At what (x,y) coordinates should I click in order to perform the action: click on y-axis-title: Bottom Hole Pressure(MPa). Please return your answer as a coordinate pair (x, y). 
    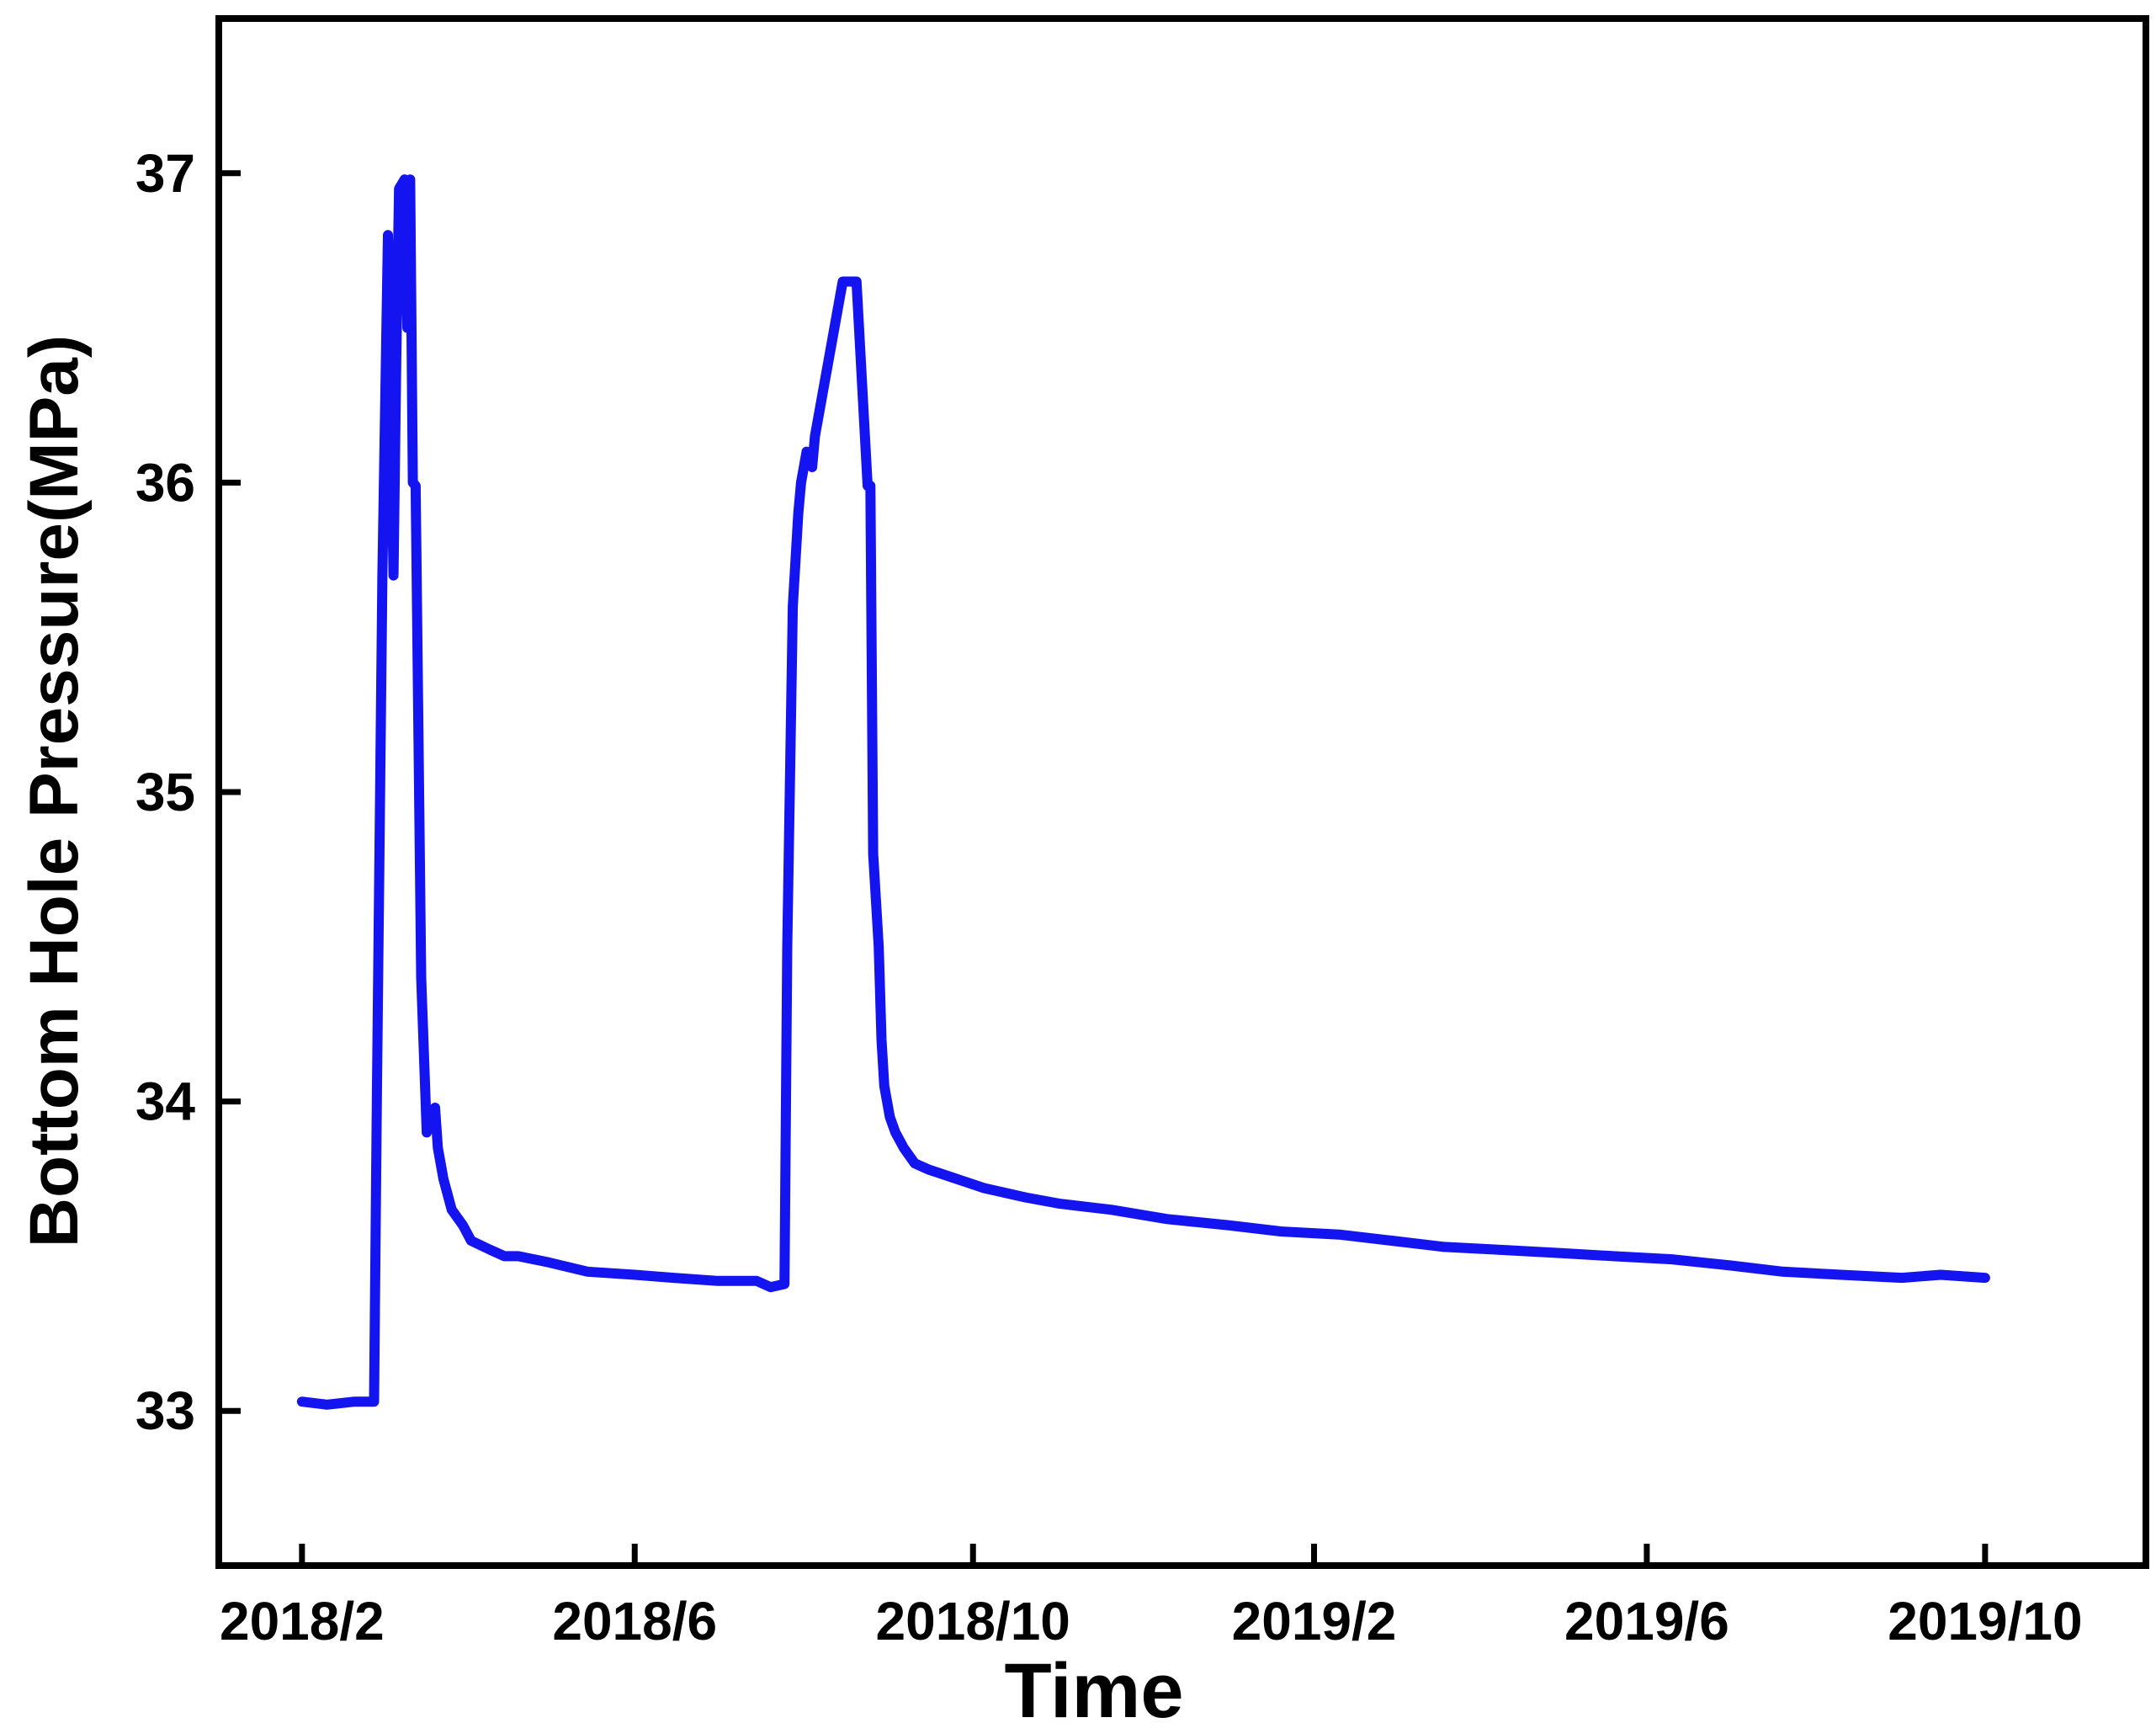
    Looking at the image, I should click on (54, 791).